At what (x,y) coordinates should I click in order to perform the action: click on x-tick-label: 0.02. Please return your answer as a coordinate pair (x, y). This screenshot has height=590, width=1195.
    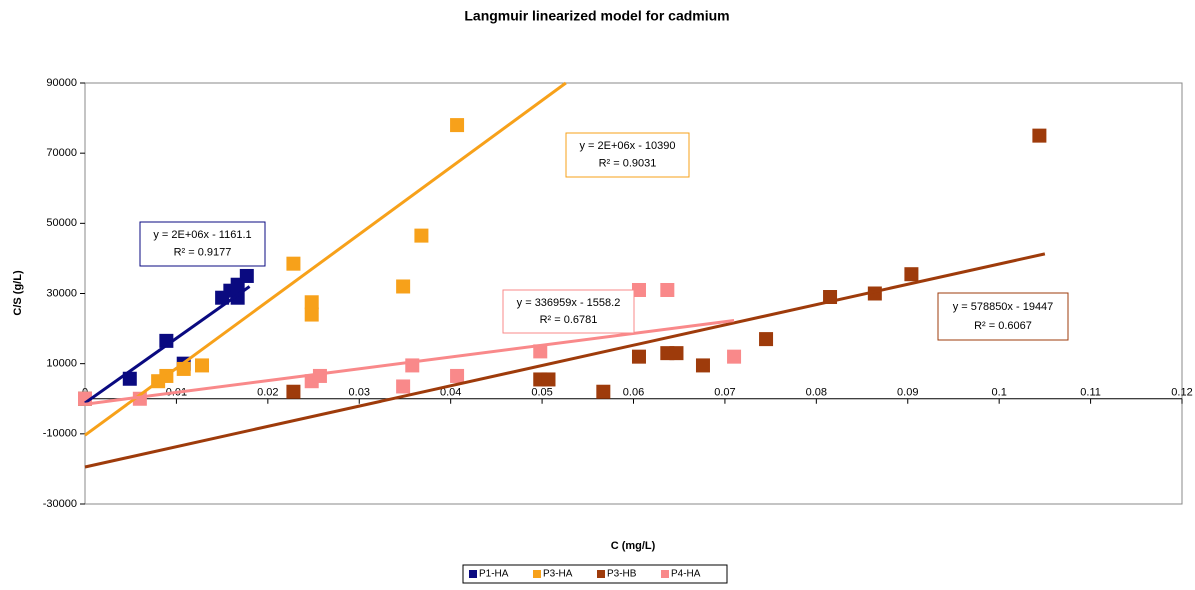
    Looking at the image, I should click on (267, 393).